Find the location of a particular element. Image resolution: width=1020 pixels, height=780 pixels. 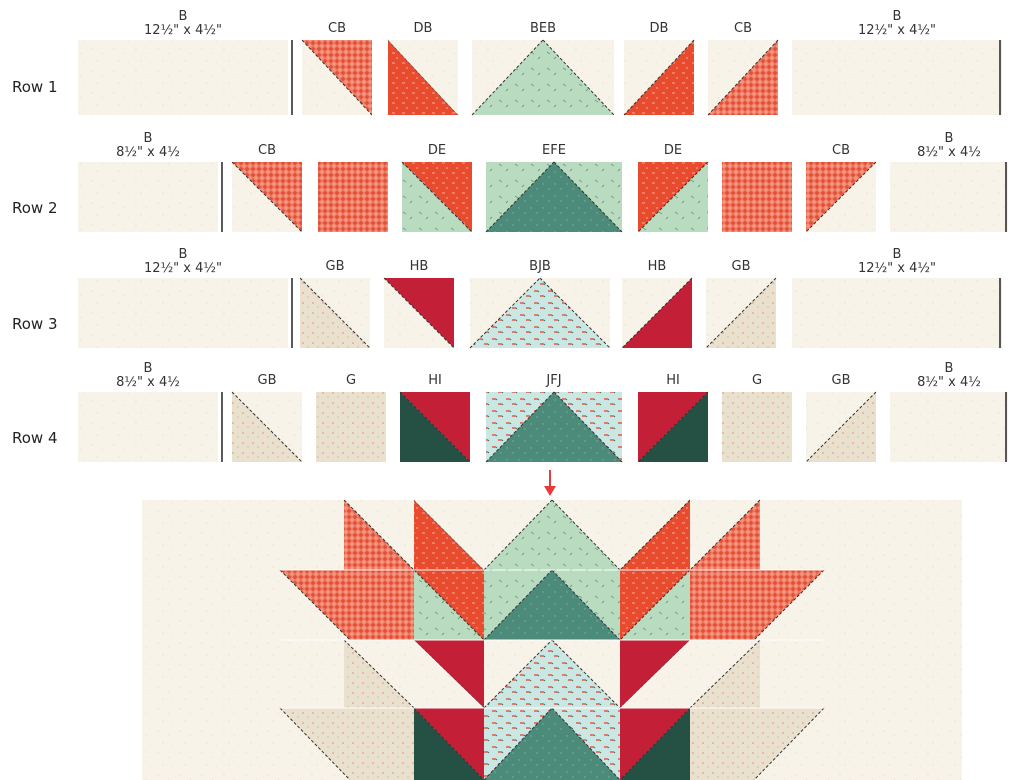

asm-r3-bjb-seam-right is located at coordinates (586, 674).